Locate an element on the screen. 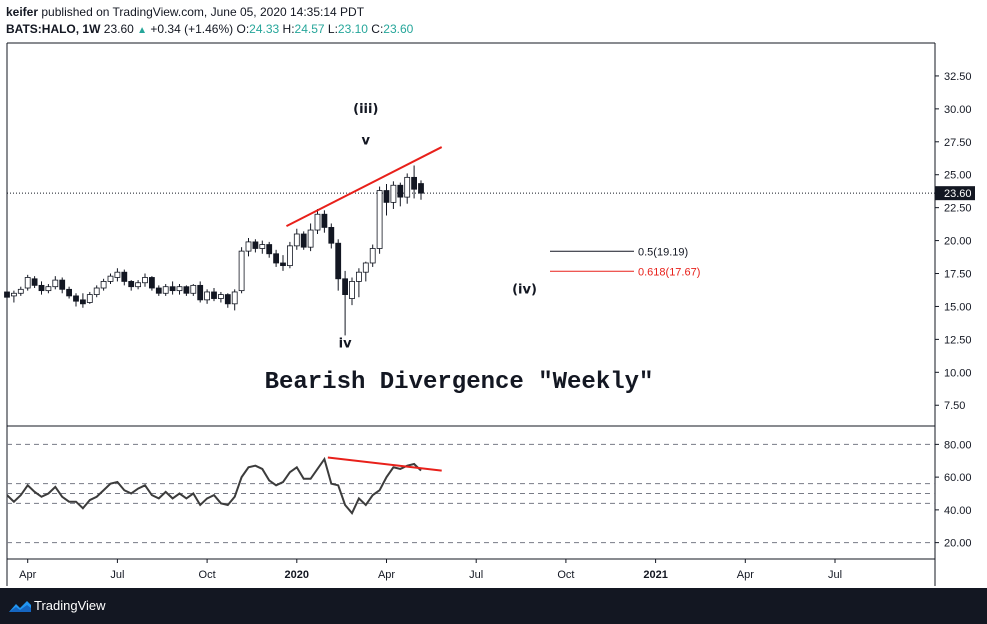 The image size is (987, 624). last-price-label: 23.60 is located at coordinates (958, 194).